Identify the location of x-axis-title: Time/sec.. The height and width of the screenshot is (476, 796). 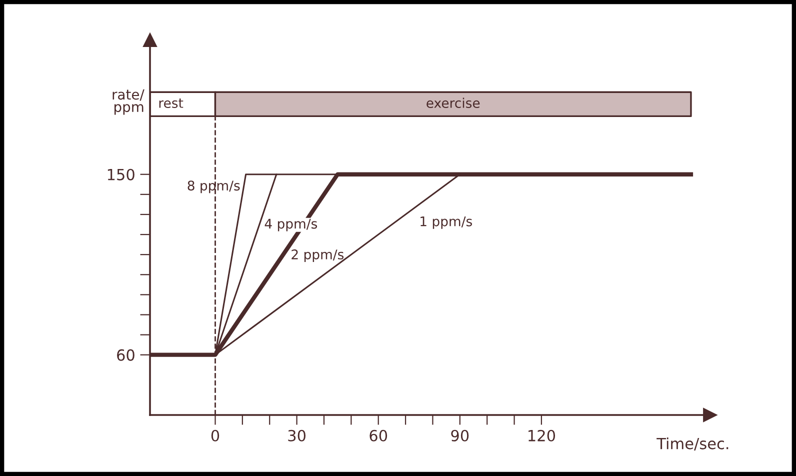
(692, 444).